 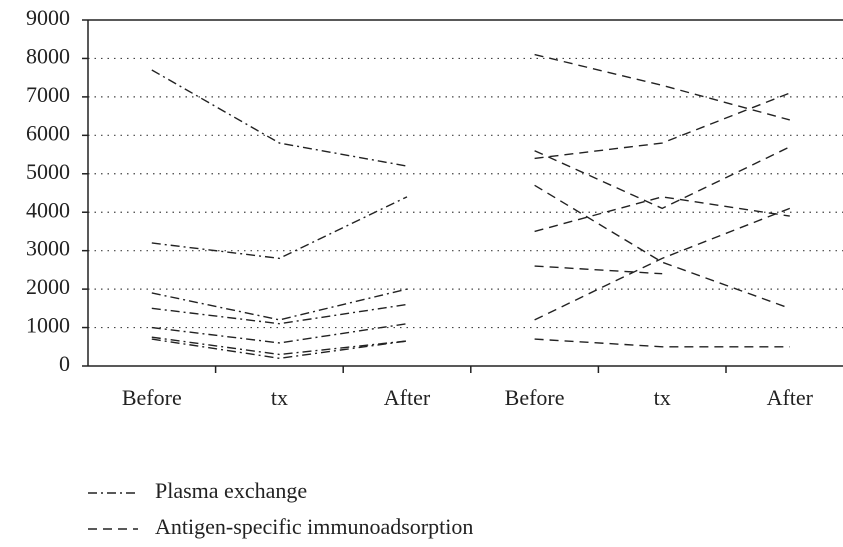 I want to click on y-tick-label: 8000, so click(x=48, y=55).